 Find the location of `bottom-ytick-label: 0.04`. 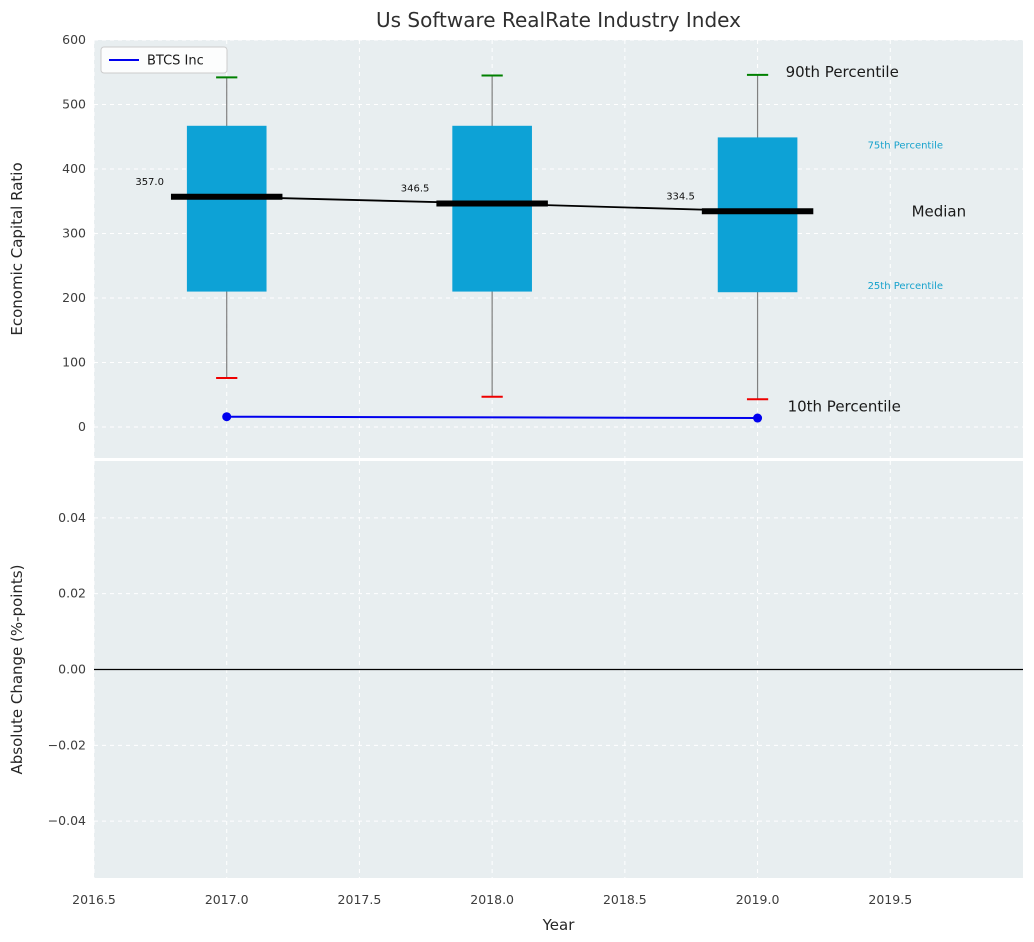

bottom-ytick-label: 0.04 is located at coordinates (72, 517).